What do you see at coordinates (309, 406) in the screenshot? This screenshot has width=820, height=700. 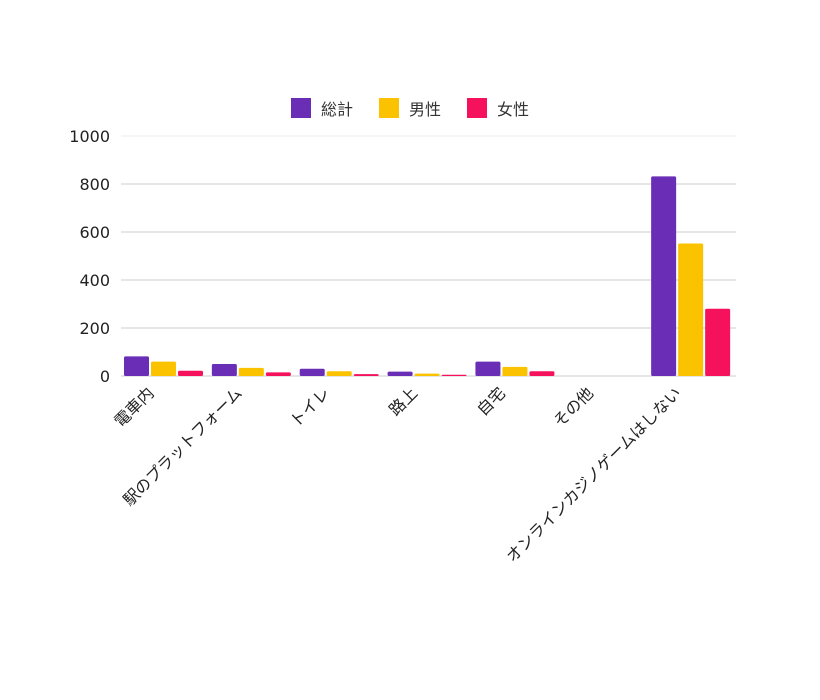 I see `x-tick-label: トイレ` at bounding box center [309, 406].